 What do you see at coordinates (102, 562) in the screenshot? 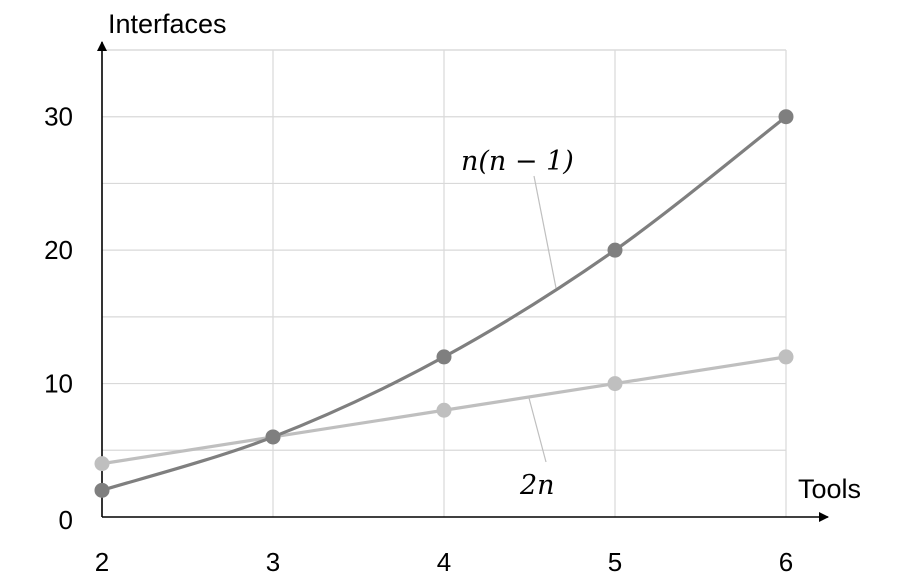
I see `x-tick-label: 2` at bounding box center [102, 562].